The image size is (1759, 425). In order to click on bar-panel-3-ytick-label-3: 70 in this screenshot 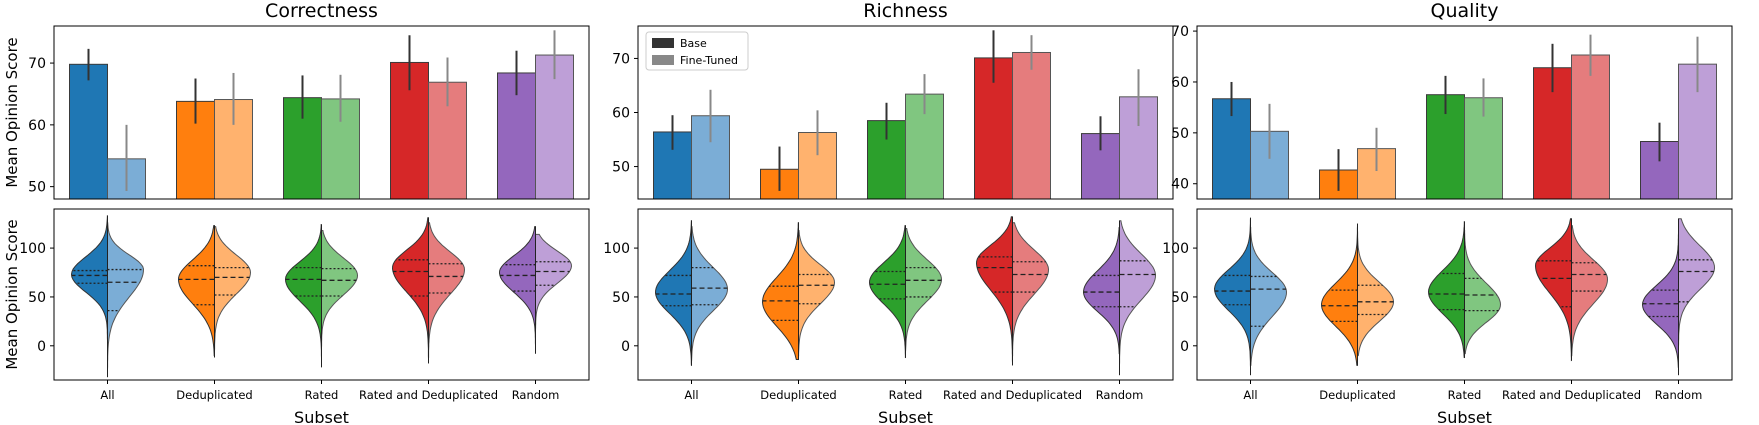, I will do `click(1180, 32)`.